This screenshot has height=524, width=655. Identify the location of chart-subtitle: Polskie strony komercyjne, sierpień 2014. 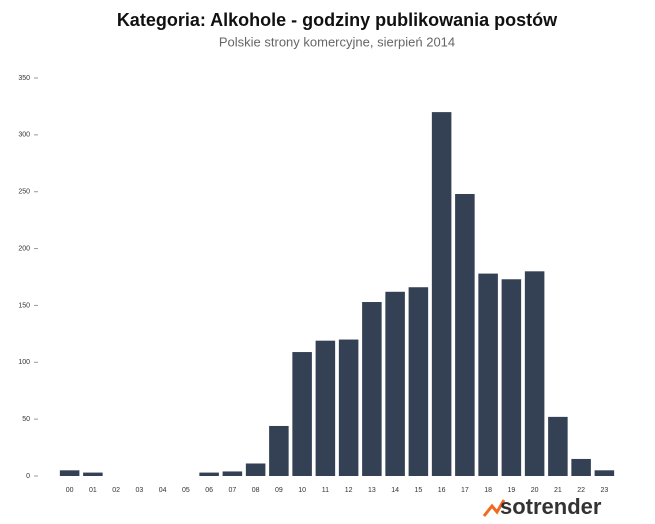
(337, 41).